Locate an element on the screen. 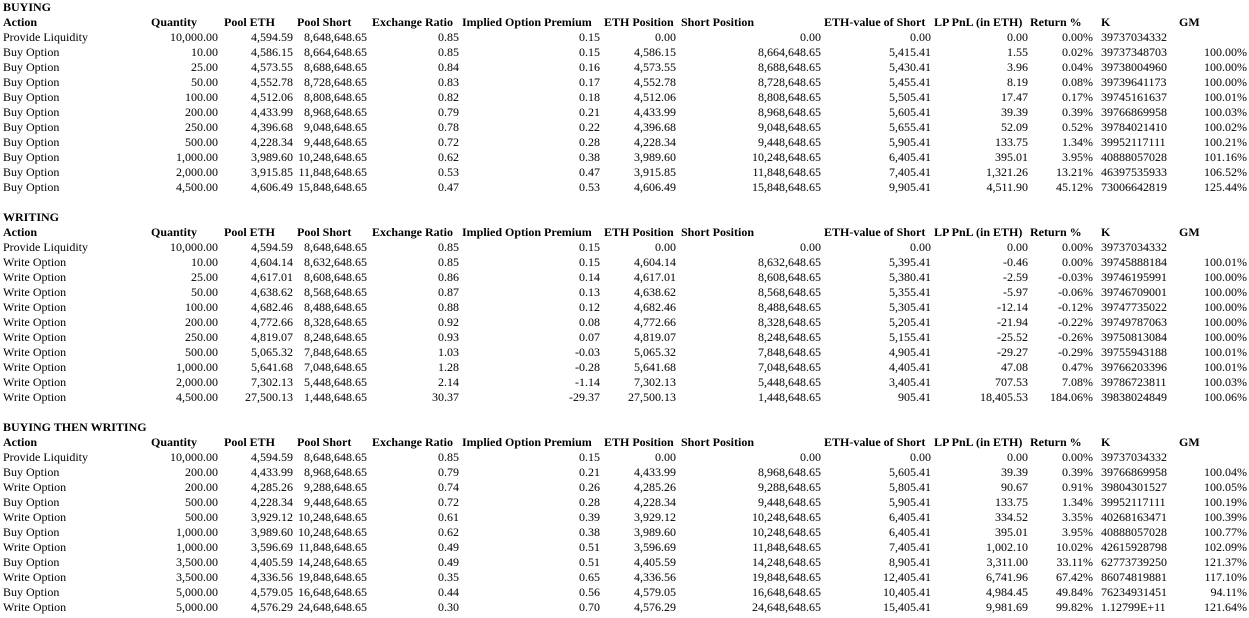 The width and height of the screenshot is (1249, 618). cell-implied-option-premium: 0.12 is located at coordinates (589, 307).